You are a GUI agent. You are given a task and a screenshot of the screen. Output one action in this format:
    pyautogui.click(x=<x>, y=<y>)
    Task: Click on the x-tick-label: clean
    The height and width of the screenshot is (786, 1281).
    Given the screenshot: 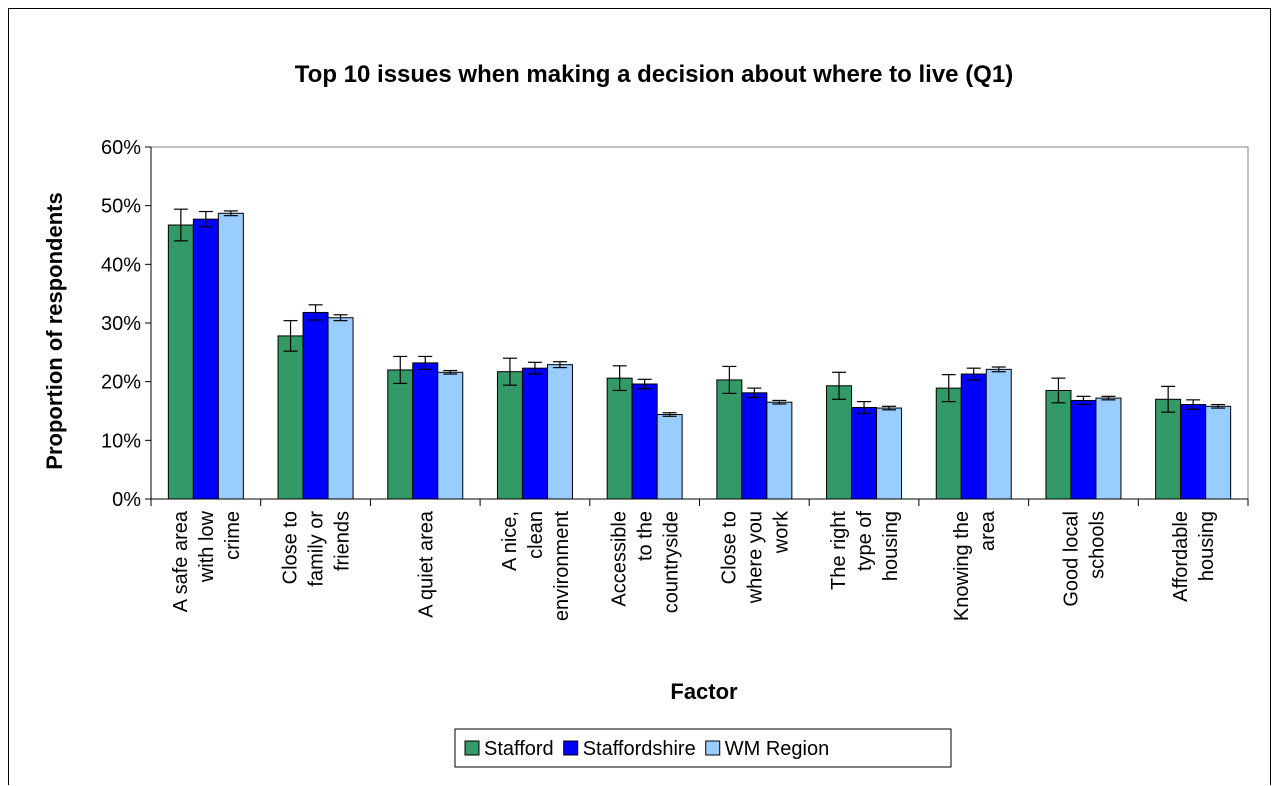 What is the action you would take?
    pyautogui.click(x=536, y=535)
    